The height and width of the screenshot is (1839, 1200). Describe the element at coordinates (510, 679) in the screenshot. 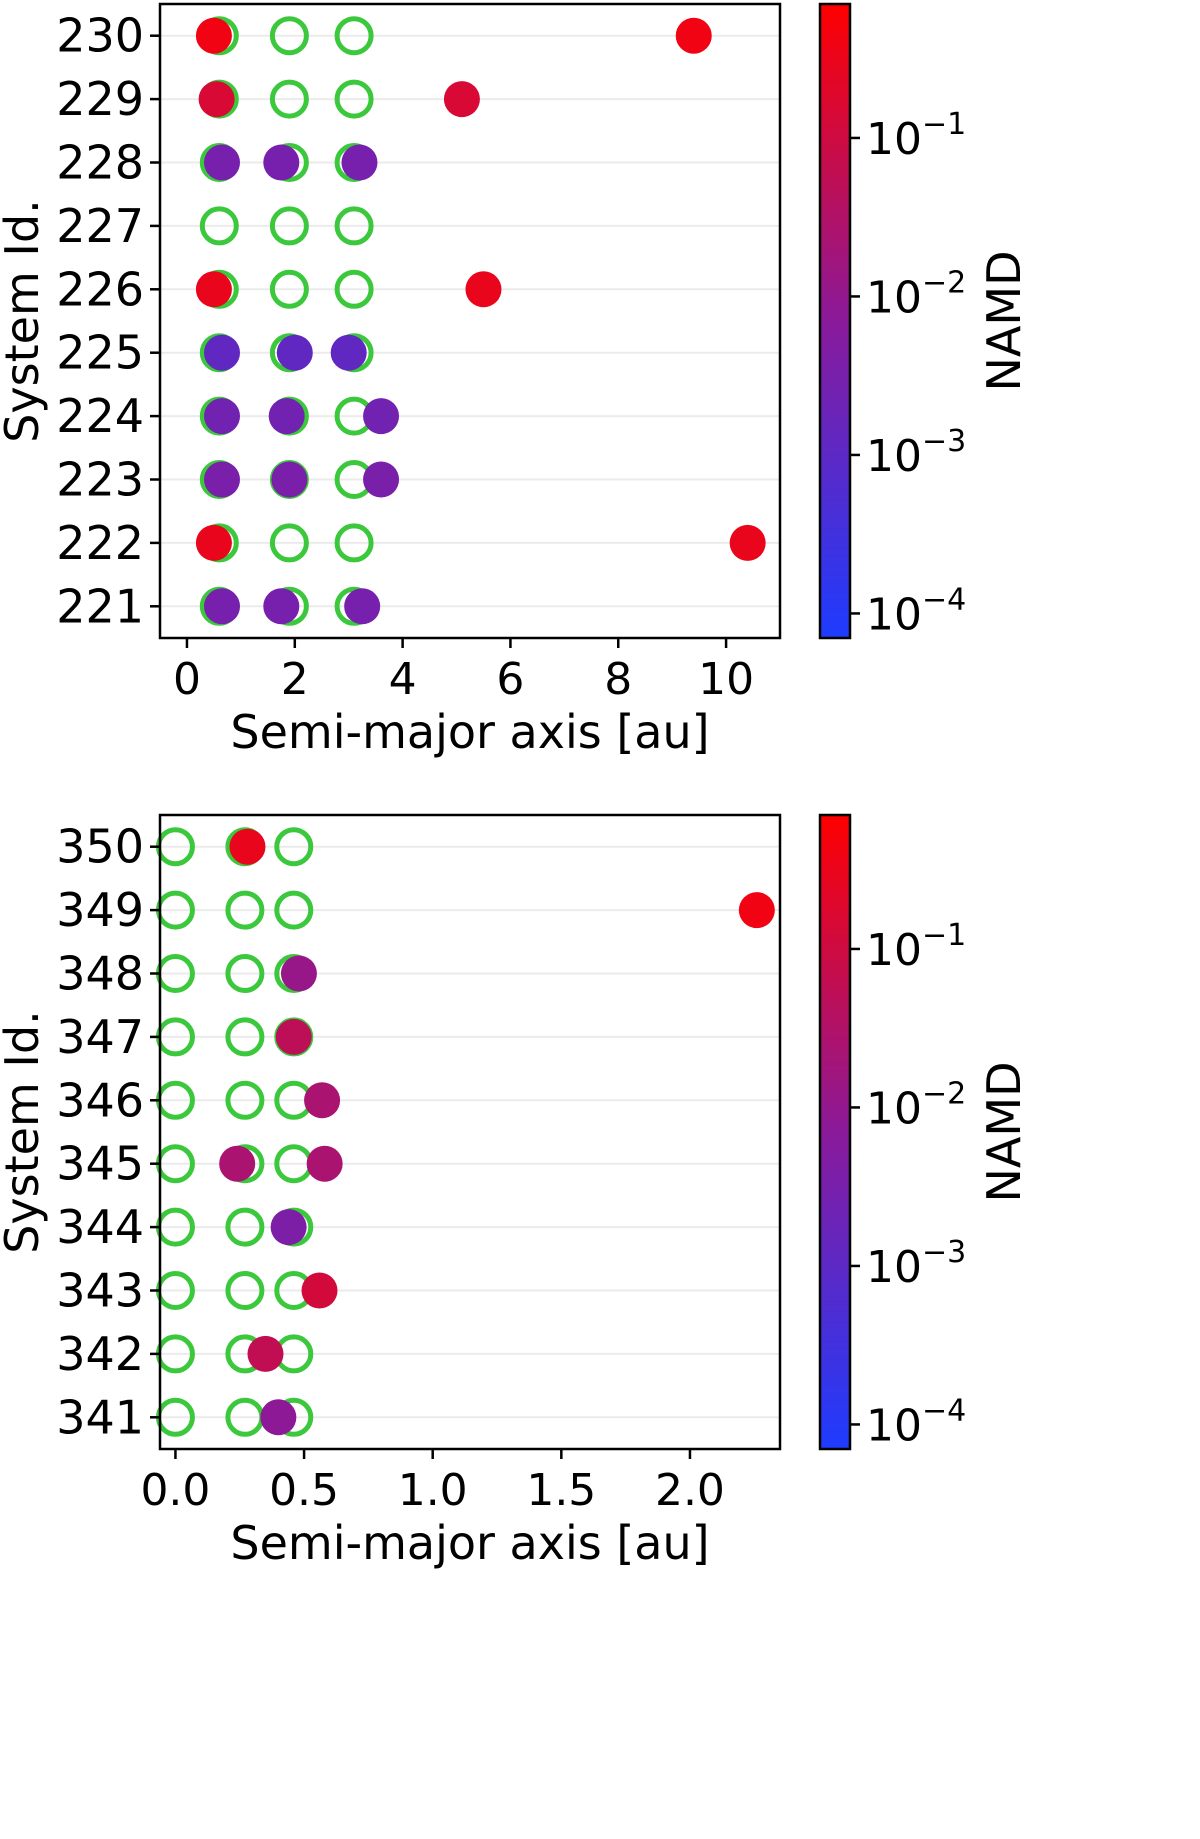

I see `x-tick-label: 6` at that location.